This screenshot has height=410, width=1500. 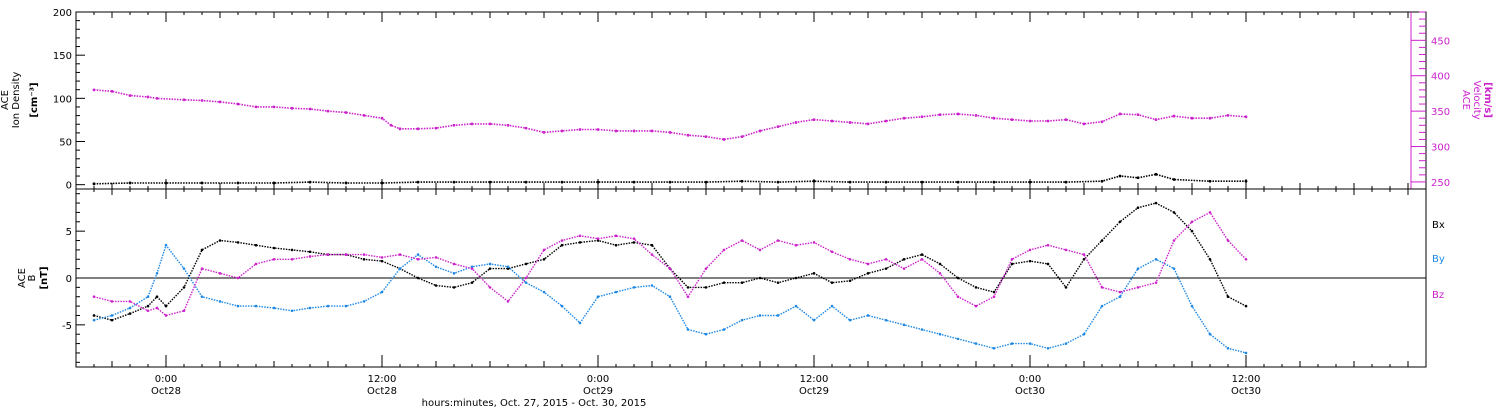 I want to click on x-tick-time-label: 0:00, so click(x=166, y=379).